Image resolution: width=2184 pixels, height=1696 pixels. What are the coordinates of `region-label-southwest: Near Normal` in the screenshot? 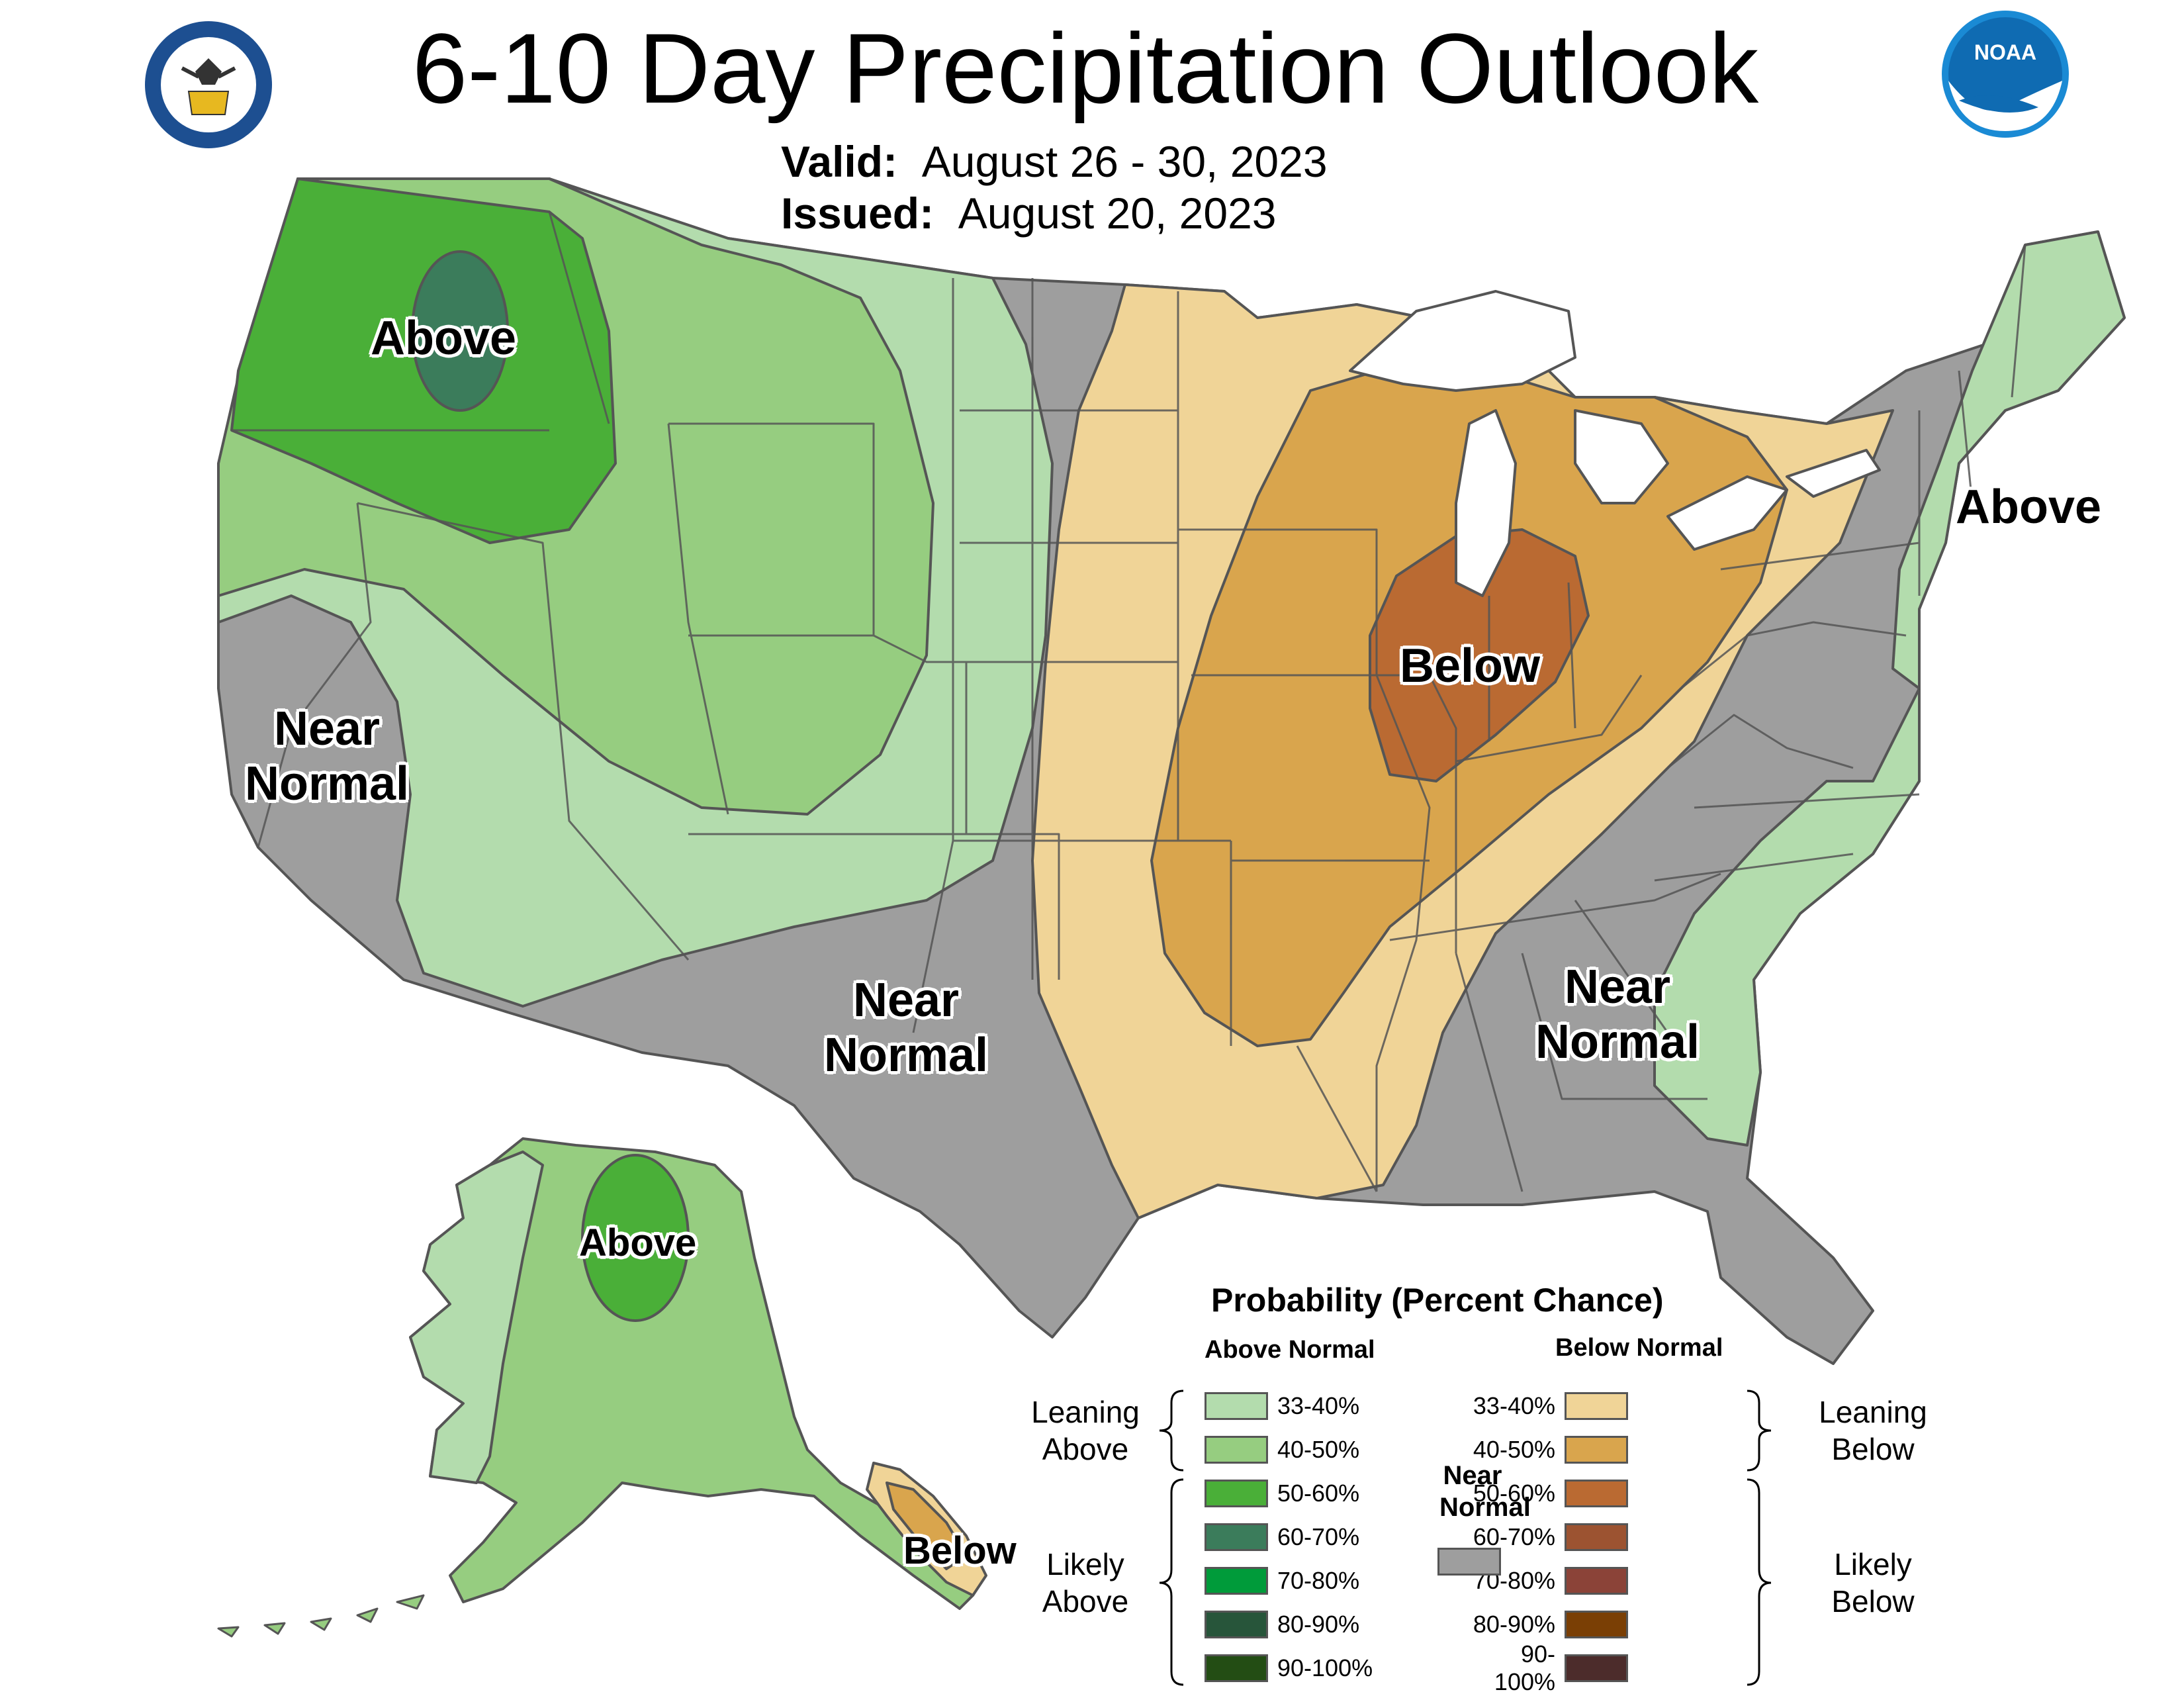 It's located at (906, 1028).